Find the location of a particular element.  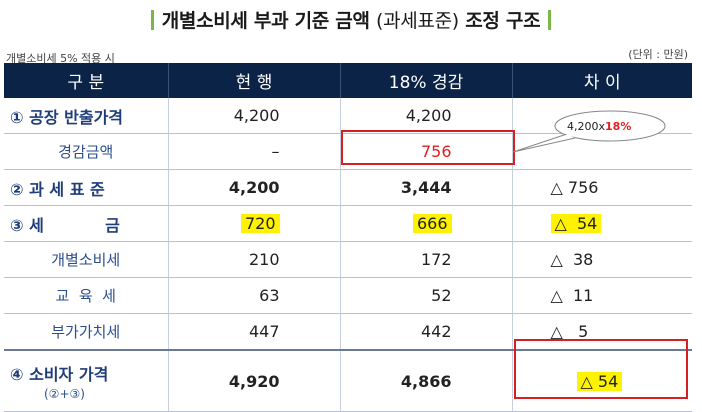

header-category: 구 분 is located at coordinates (86, 80).